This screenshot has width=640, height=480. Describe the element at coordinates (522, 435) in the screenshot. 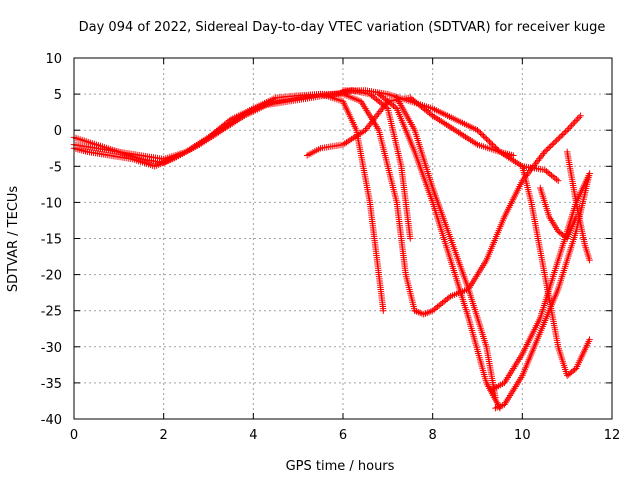

I see `x-tick-label: 10` at that location.